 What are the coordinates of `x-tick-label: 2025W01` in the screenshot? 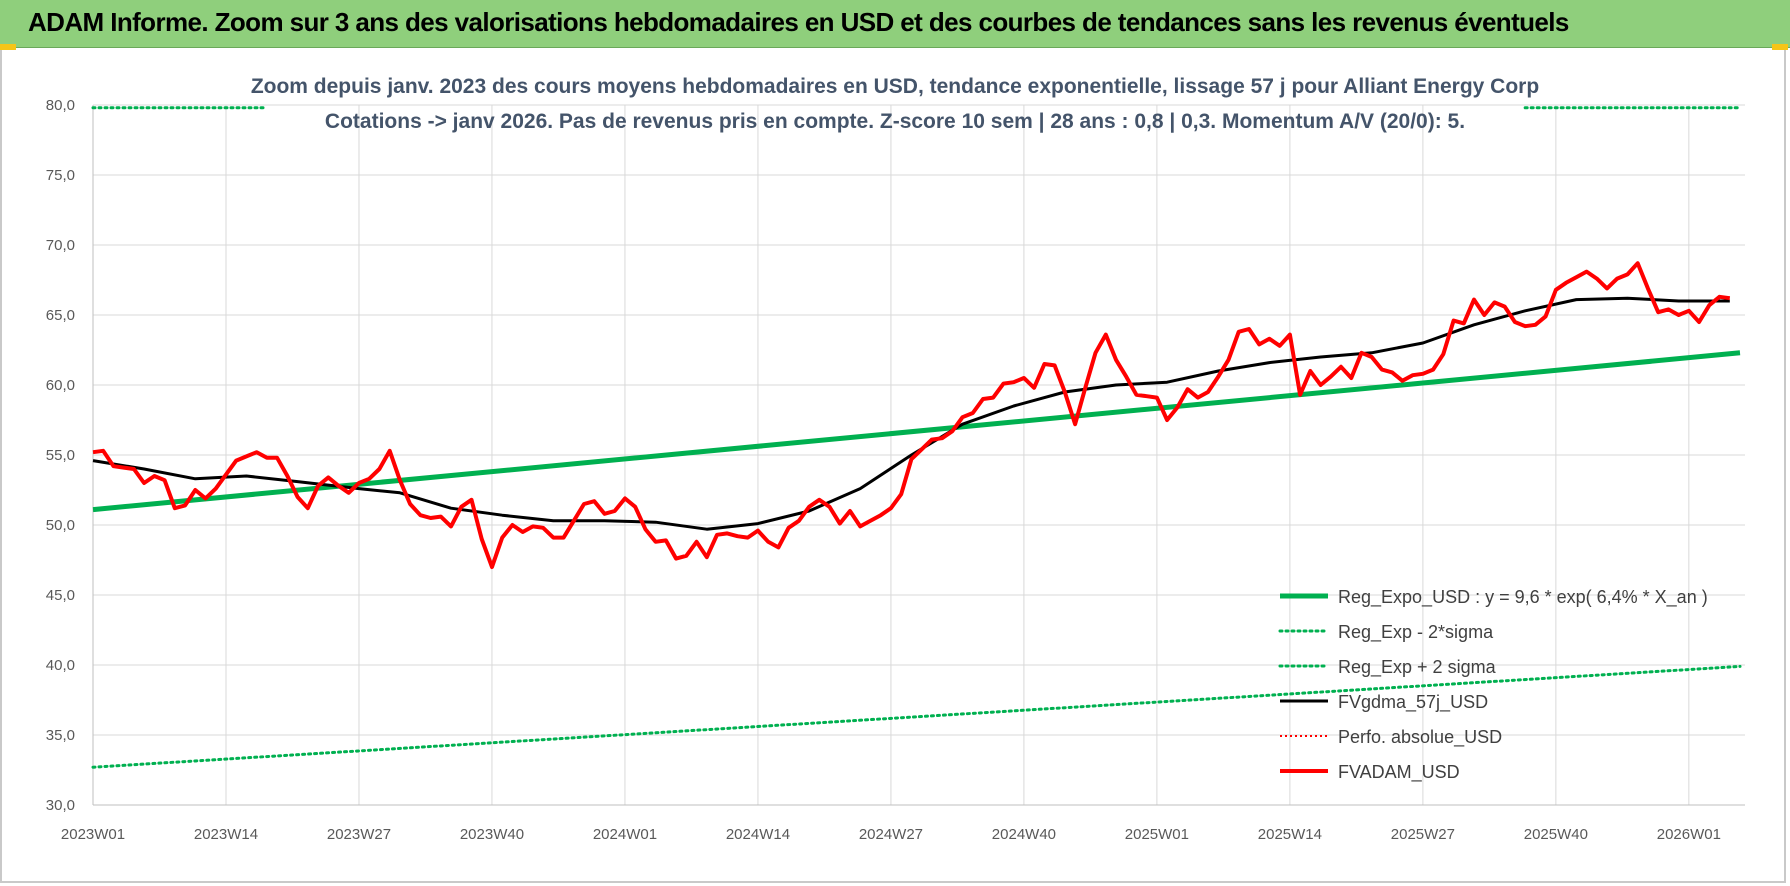 It's located at (1157, 834).